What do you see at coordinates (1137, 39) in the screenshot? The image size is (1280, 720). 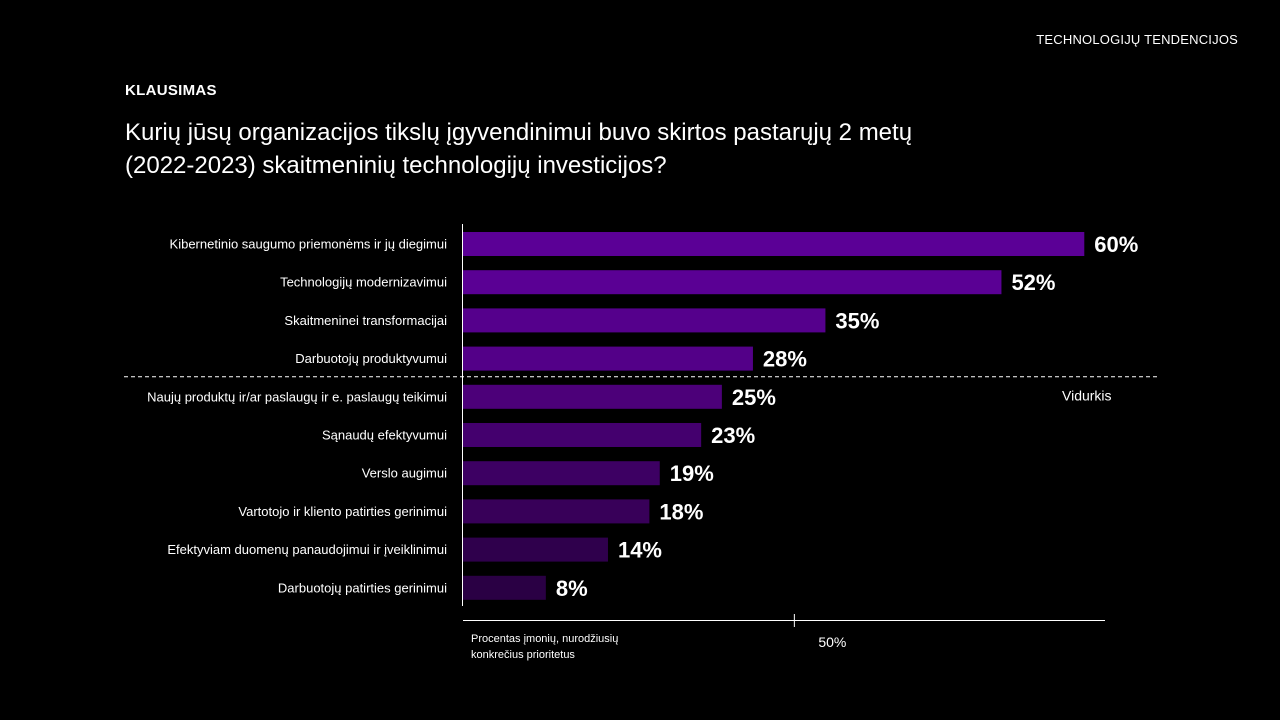 I see `section-tag: TECHNOLOGIJŲ TENDENCIJOS` at bounding box center [1137, 39].